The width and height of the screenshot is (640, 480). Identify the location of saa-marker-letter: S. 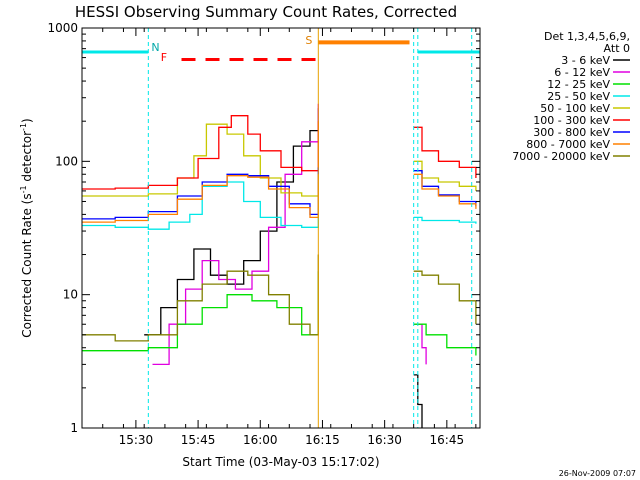
(308, 40).